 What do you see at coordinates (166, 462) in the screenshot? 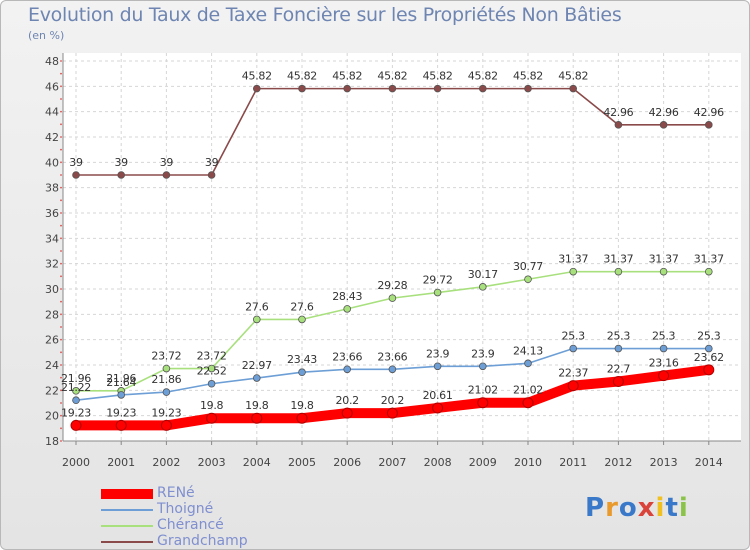
I see `x-tick-label: 2002` at bounding box center [166, 462].